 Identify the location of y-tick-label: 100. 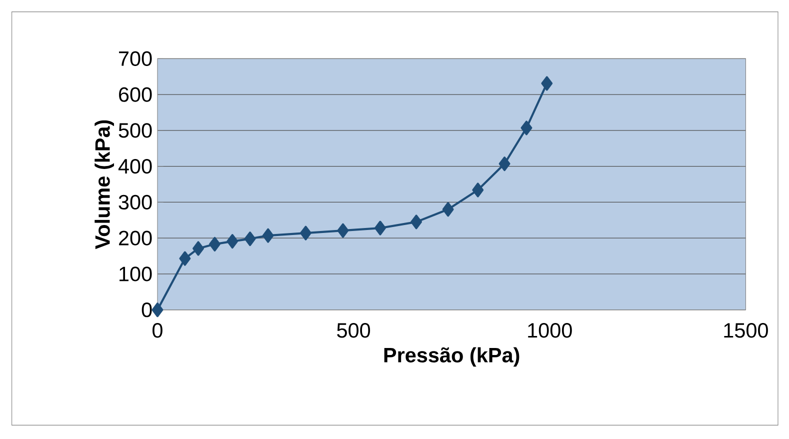
(136, 274).